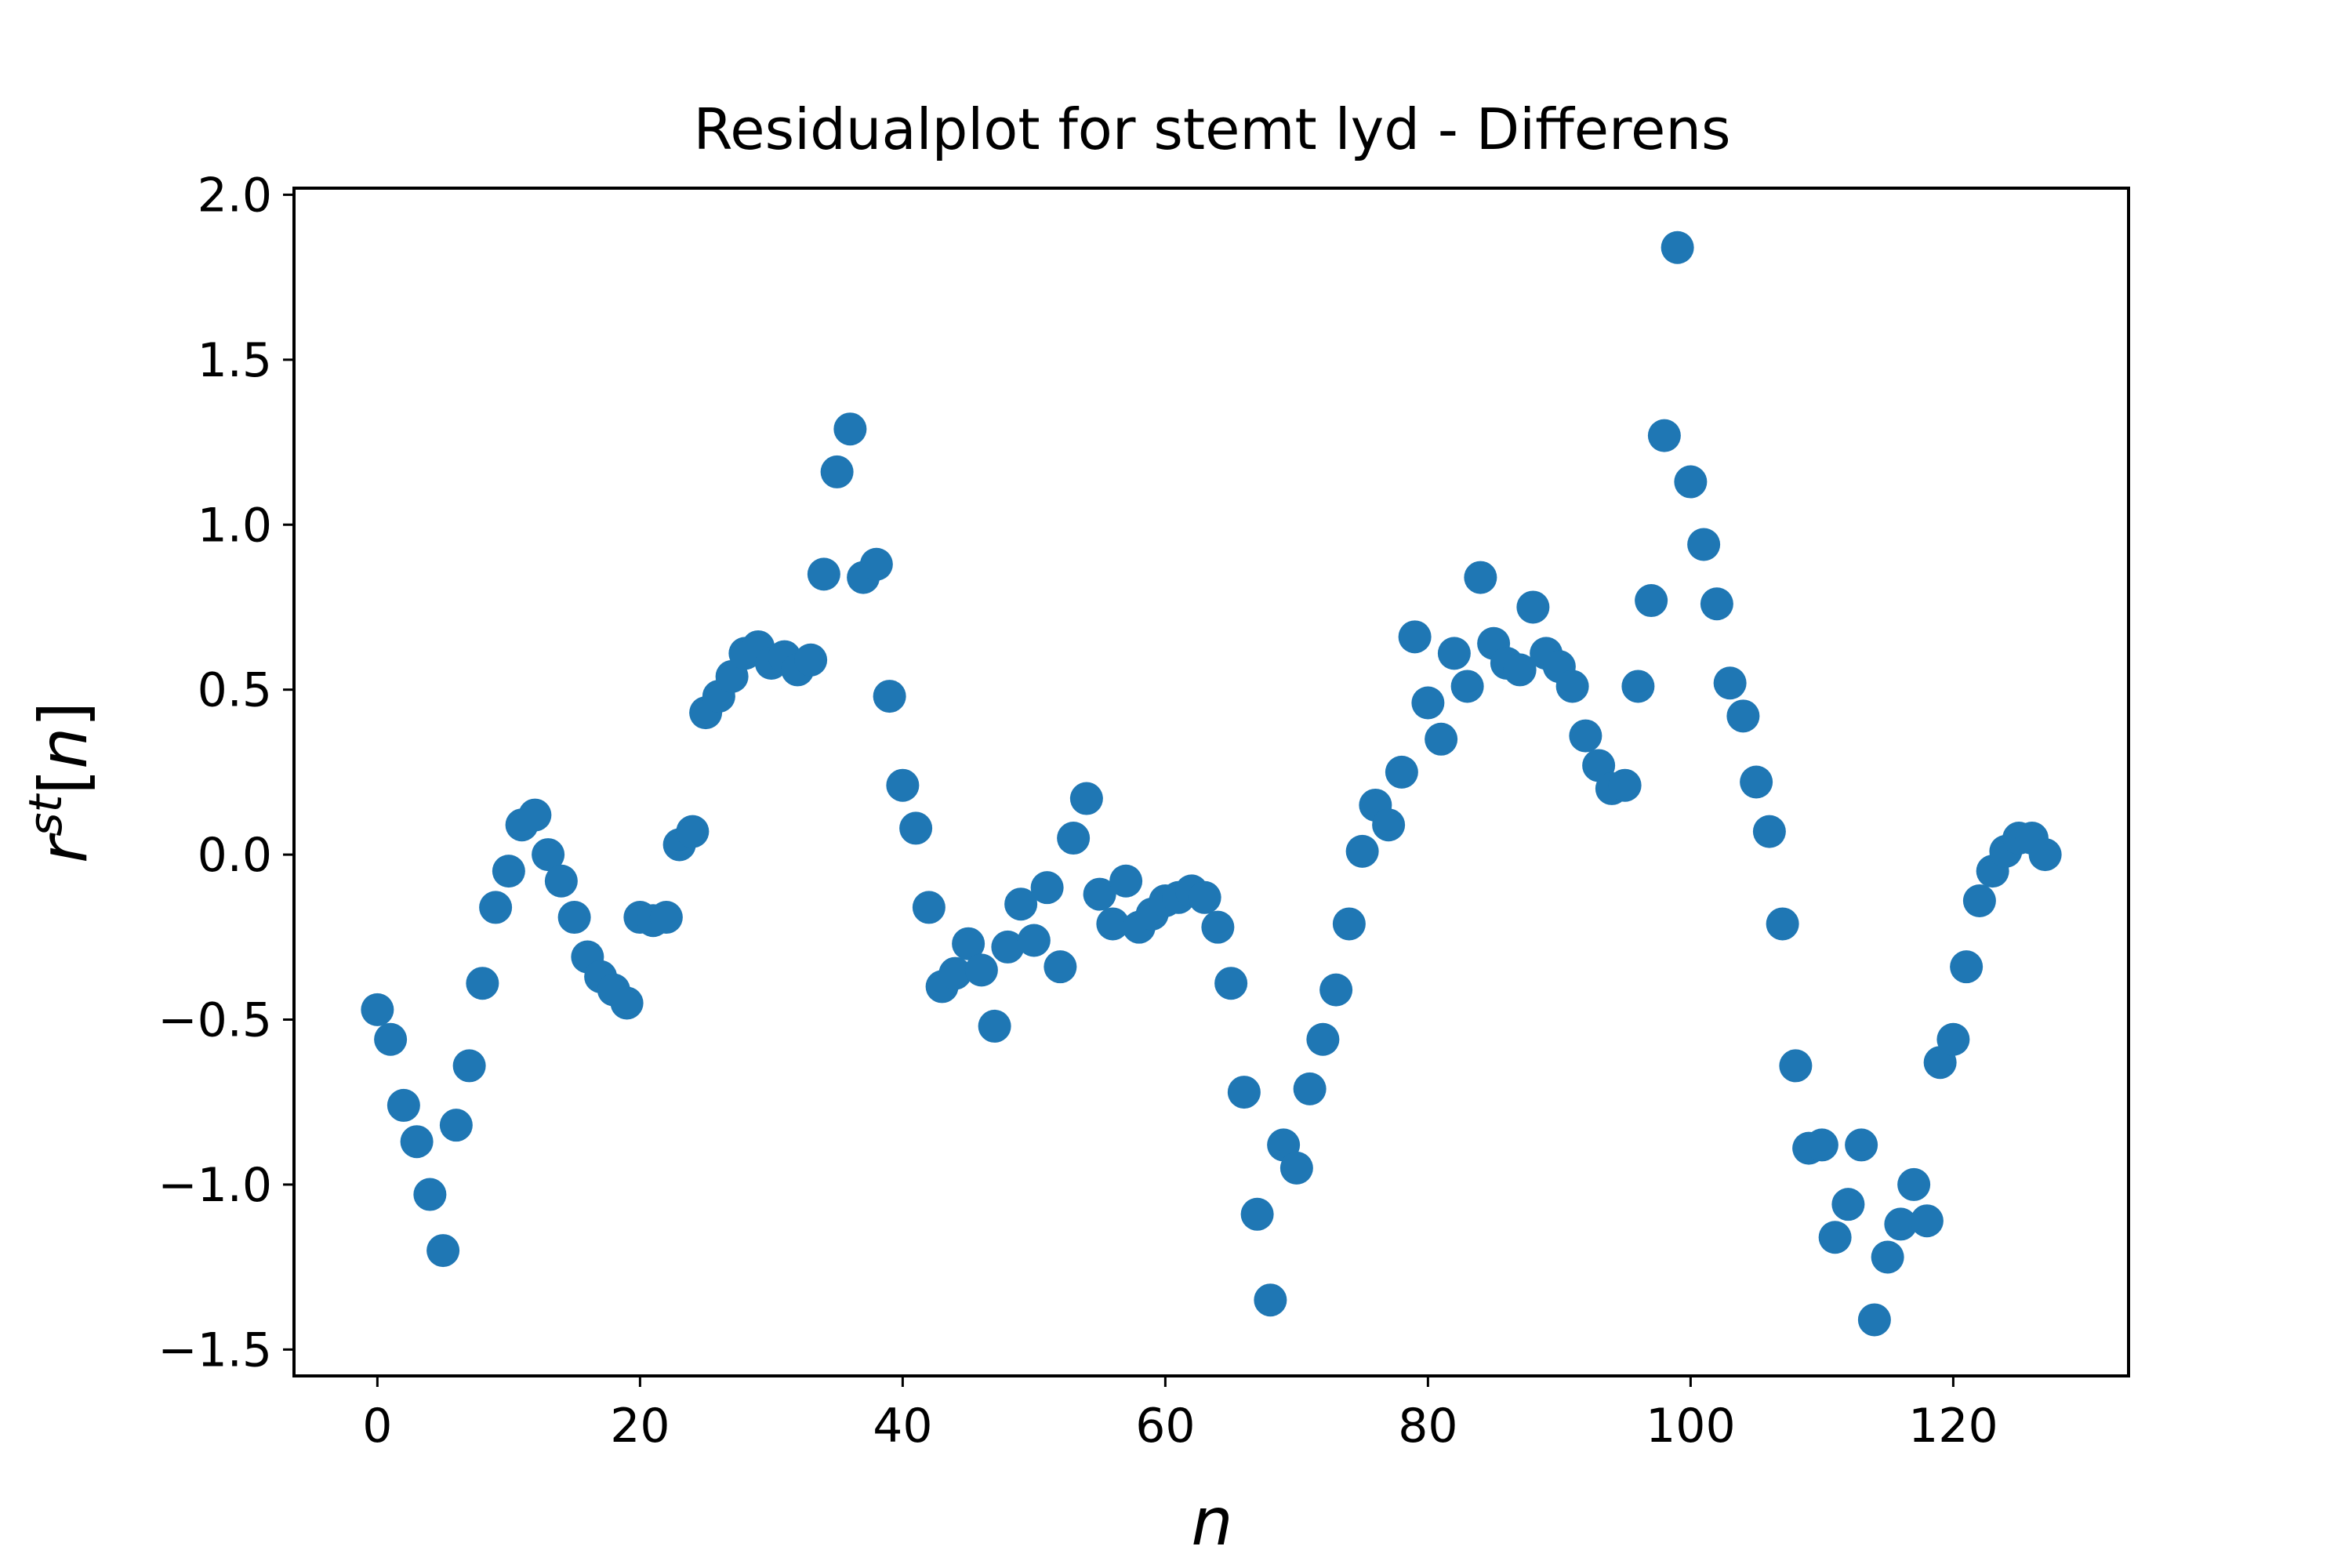 Image resolution: width=2352 pixels, height=1568 pixels. What do you see at coordinates (215, 1350) in the screenshot?
I see `y-tick-label: −1.5` at bounding box center [215, 1350].